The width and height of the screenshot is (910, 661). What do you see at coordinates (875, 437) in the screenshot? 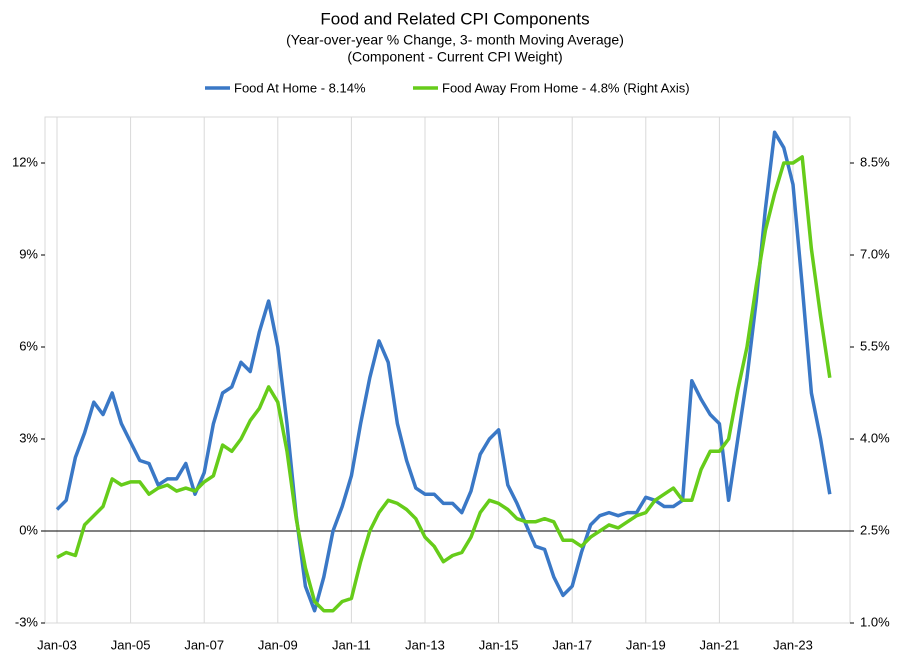
I see `y2-tick-label: 4.0%` at bounding box center [875, 437].